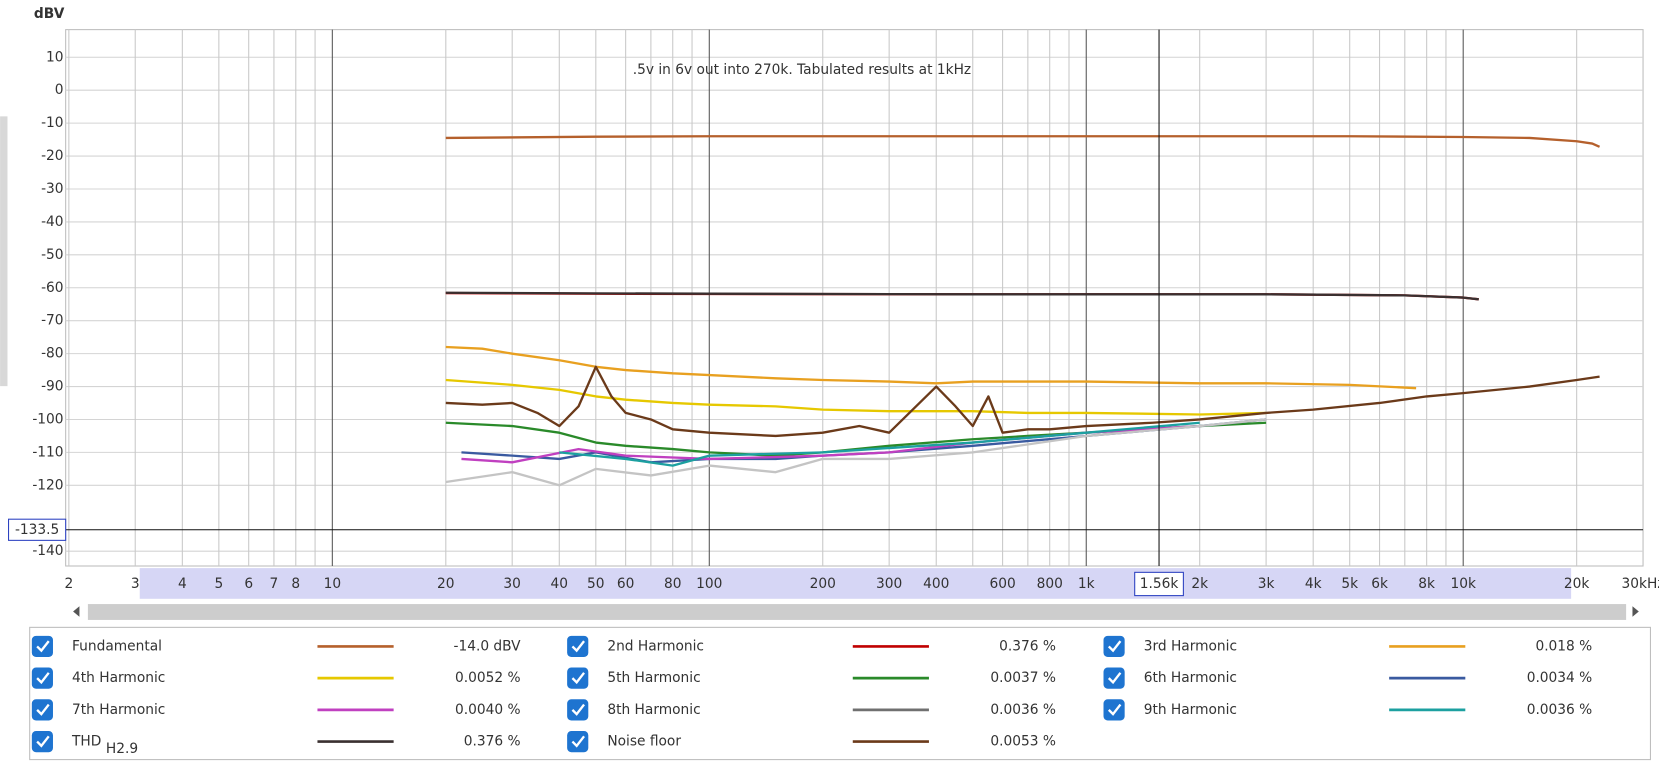 This screenshot has height=767, width=1659. Describe the element at coordinates (59, 90) in the screenshot. I see `y-tick-label: 0` at that location.